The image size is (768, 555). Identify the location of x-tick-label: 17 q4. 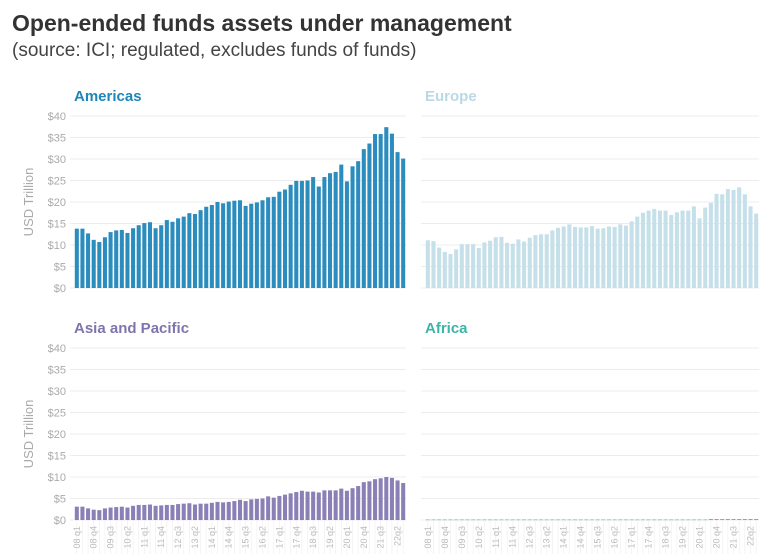
(649, 537).